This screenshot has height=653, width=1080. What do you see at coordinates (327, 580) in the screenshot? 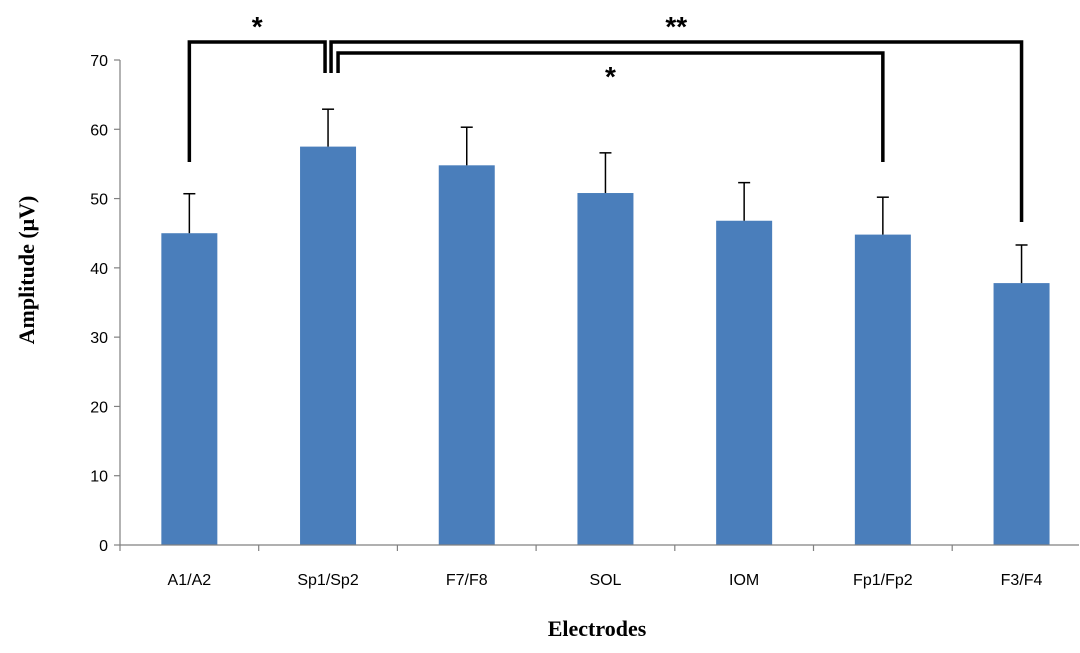
I see `x-tick-label: Sp1/Sp2` at bounding box center [327, 580].